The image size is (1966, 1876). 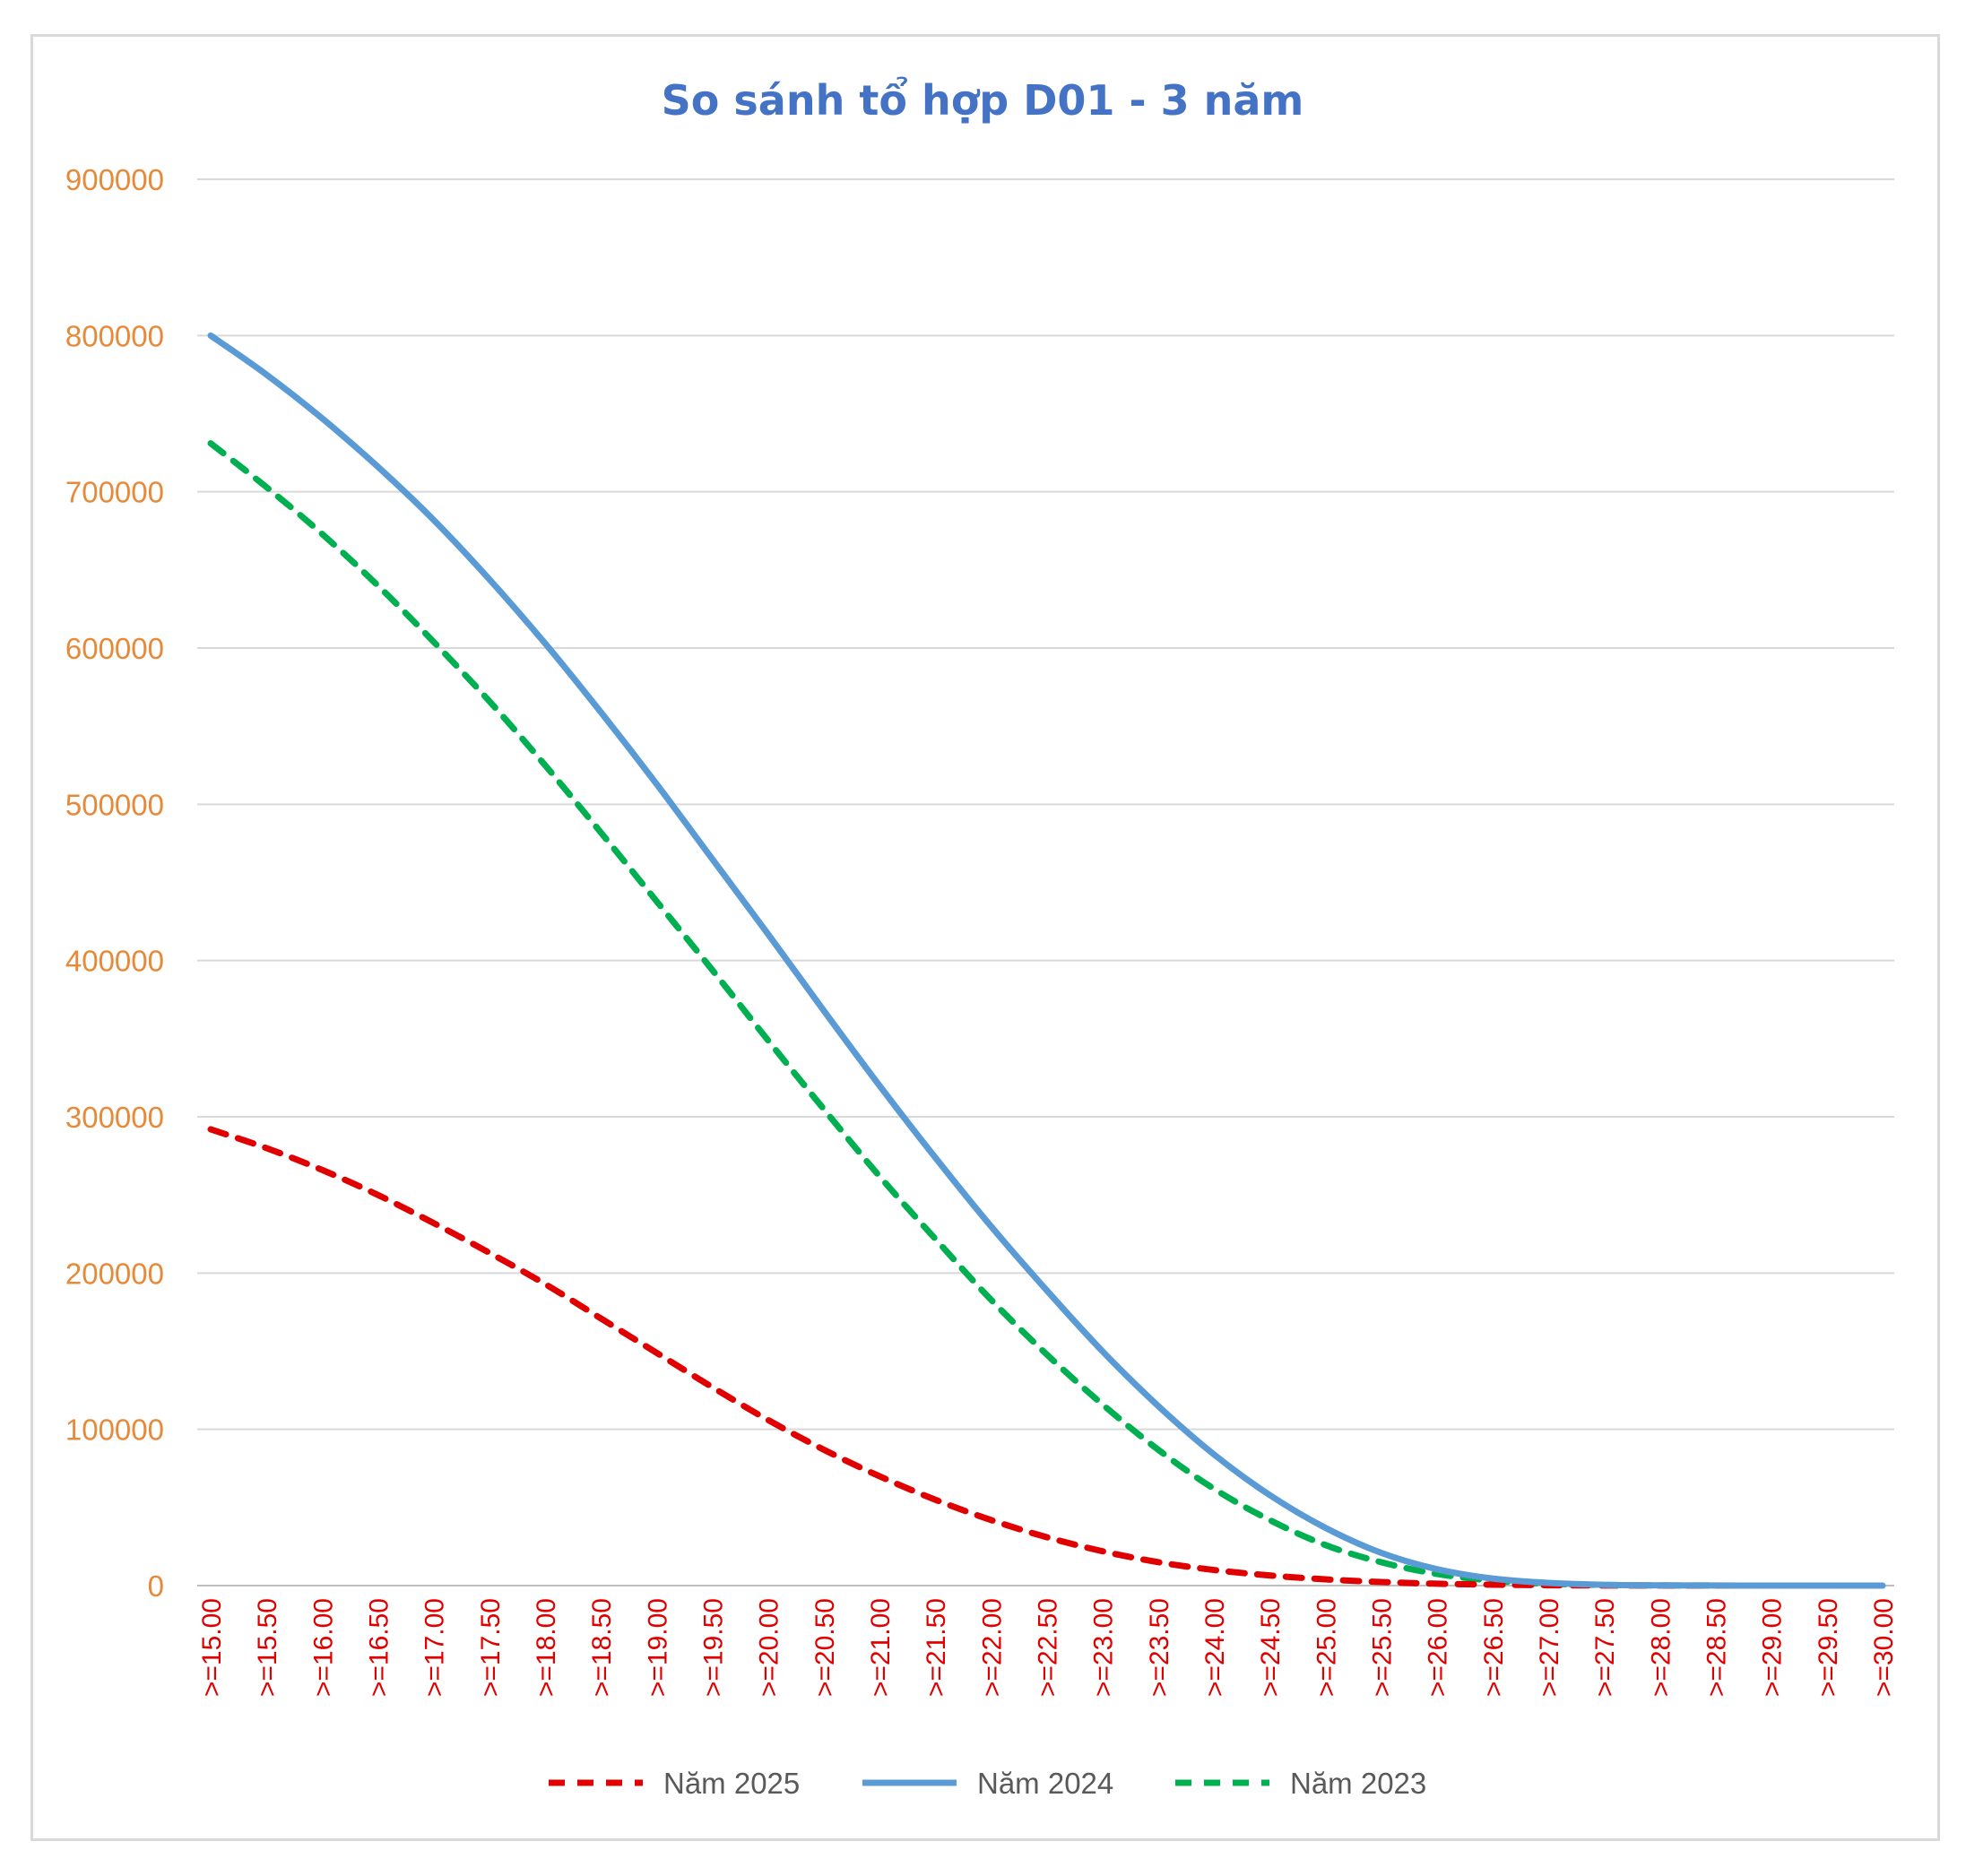 What do you see at coordinates (1828, 1647) in the screenshot?
I see `x-tick-label: >=29.50` at bounding box center [1828, 1647].